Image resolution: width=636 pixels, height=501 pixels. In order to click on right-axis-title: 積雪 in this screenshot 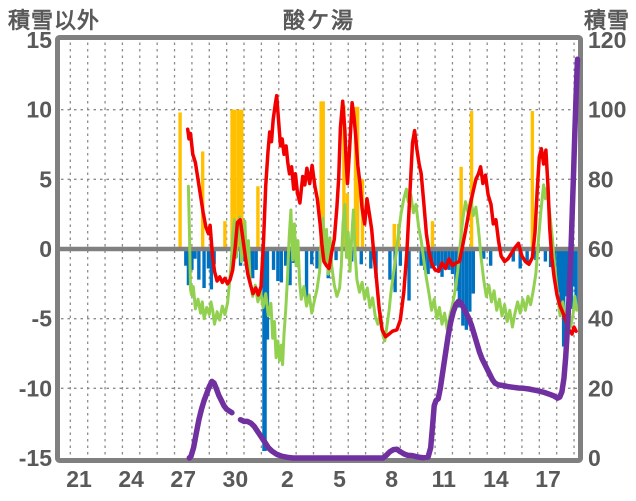, I will do `click(606, 20)`.